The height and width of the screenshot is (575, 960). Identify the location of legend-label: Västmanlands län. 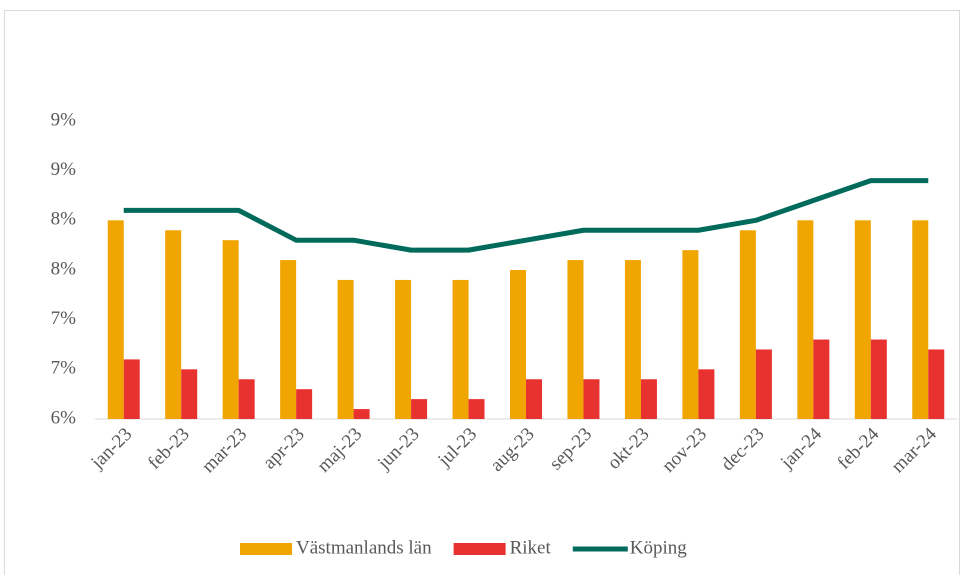
(364, 547).